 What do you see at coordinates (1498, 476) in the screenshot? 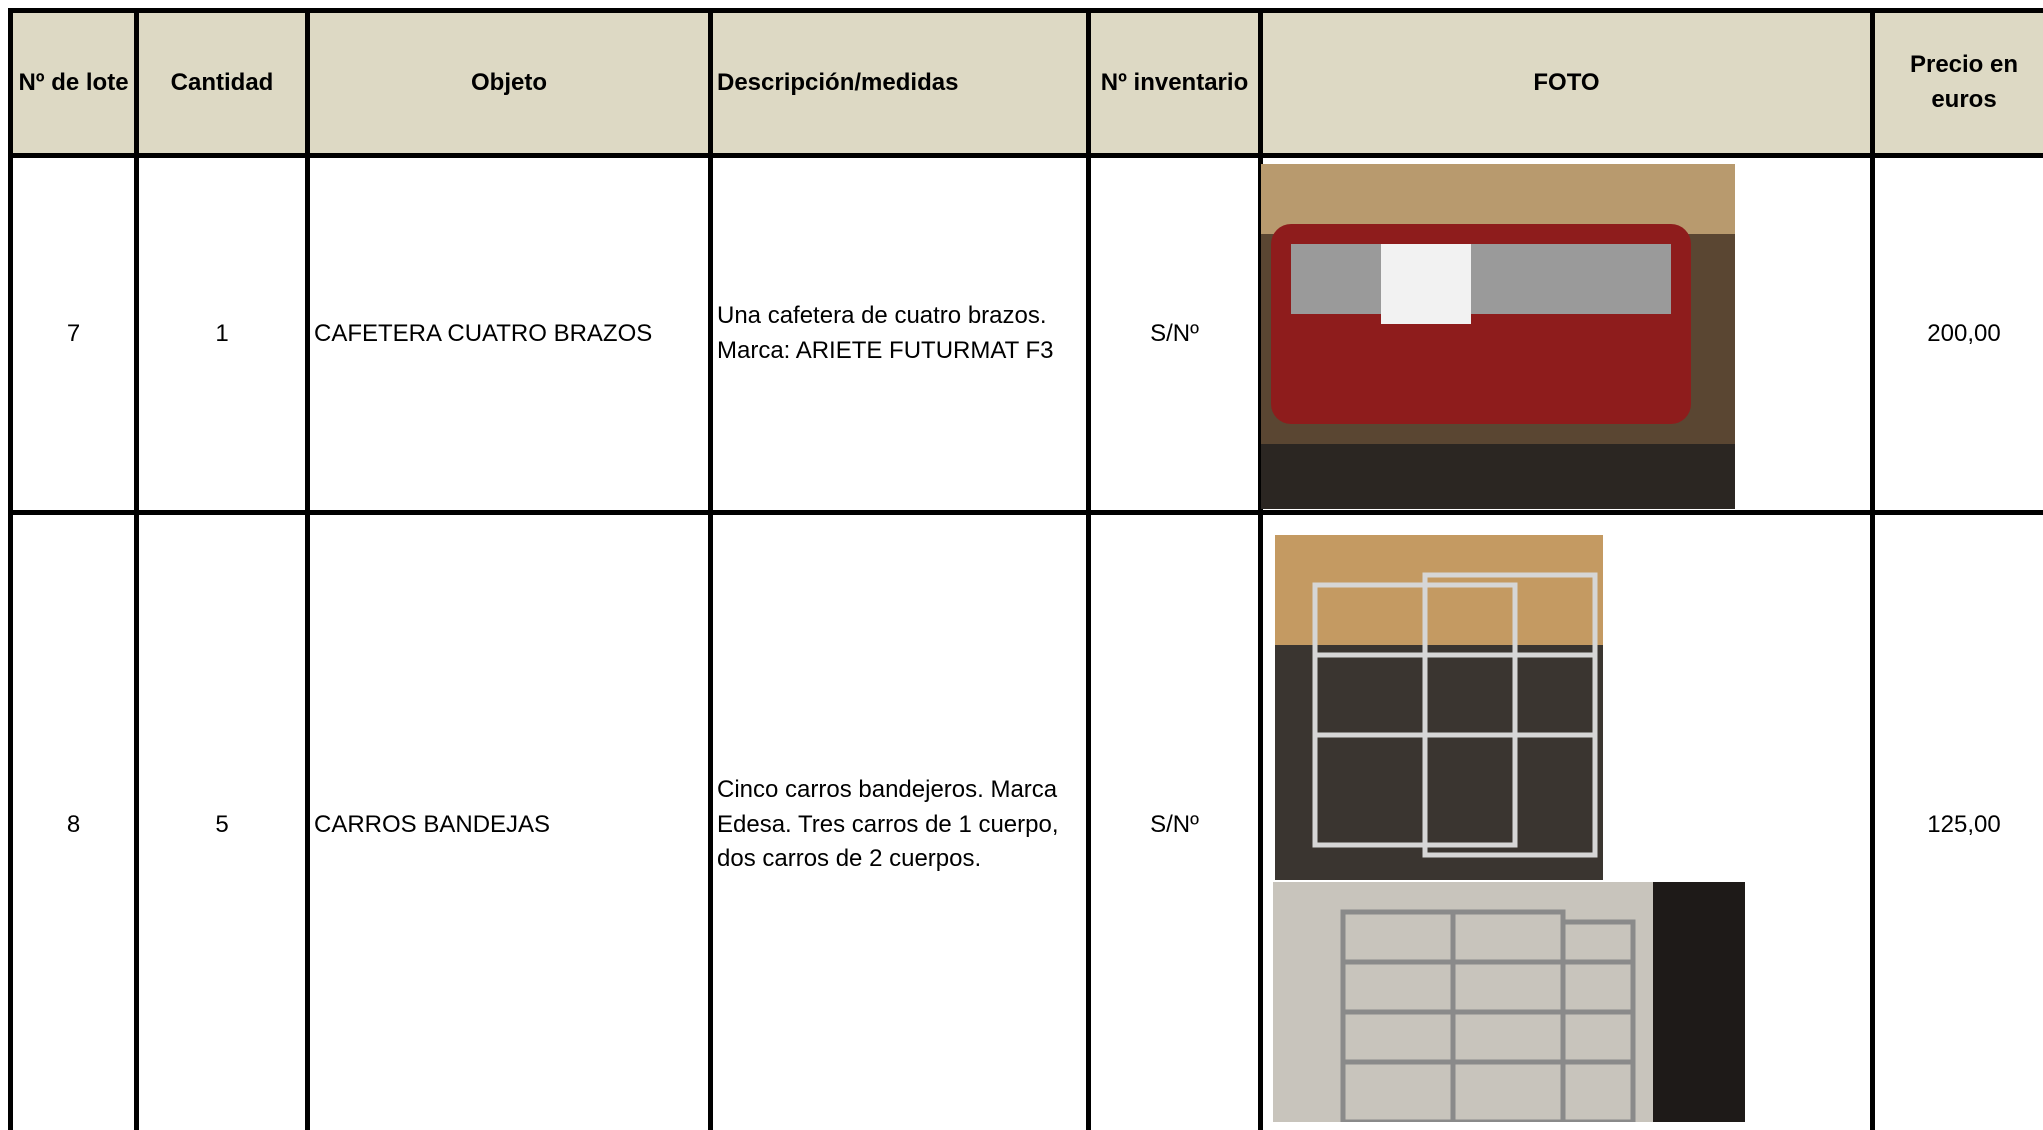
I see `counter` at bounding box center [1498, 476].